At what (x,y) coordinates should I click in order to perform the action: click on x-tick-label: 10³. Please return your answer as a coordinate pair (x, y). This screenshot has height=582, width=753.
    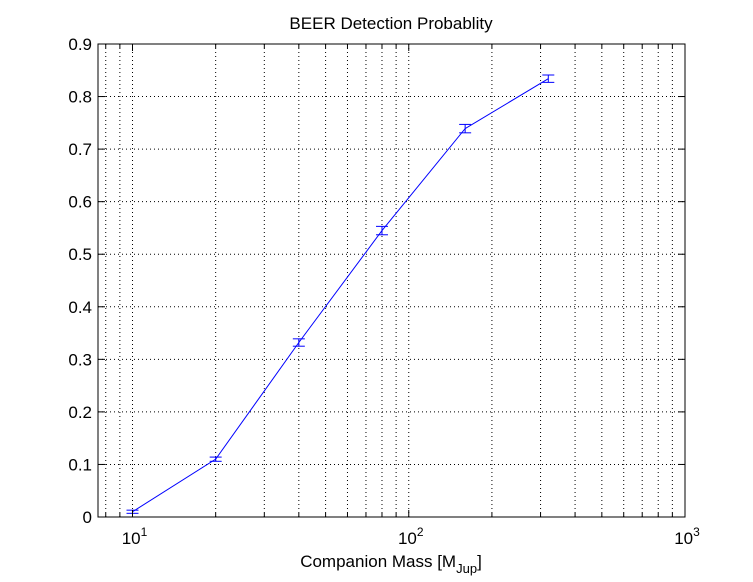
    Looking at the image, I should click on (687, 536).